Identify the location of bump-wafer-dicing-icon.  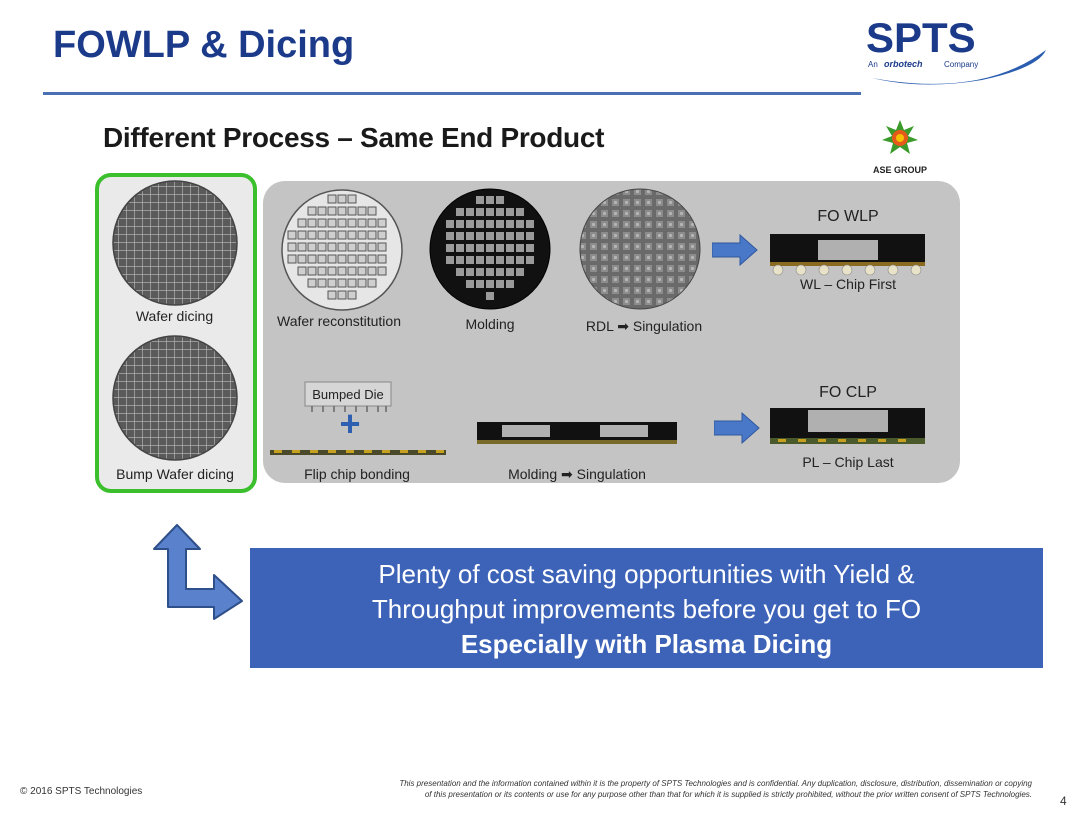
(175, 398).